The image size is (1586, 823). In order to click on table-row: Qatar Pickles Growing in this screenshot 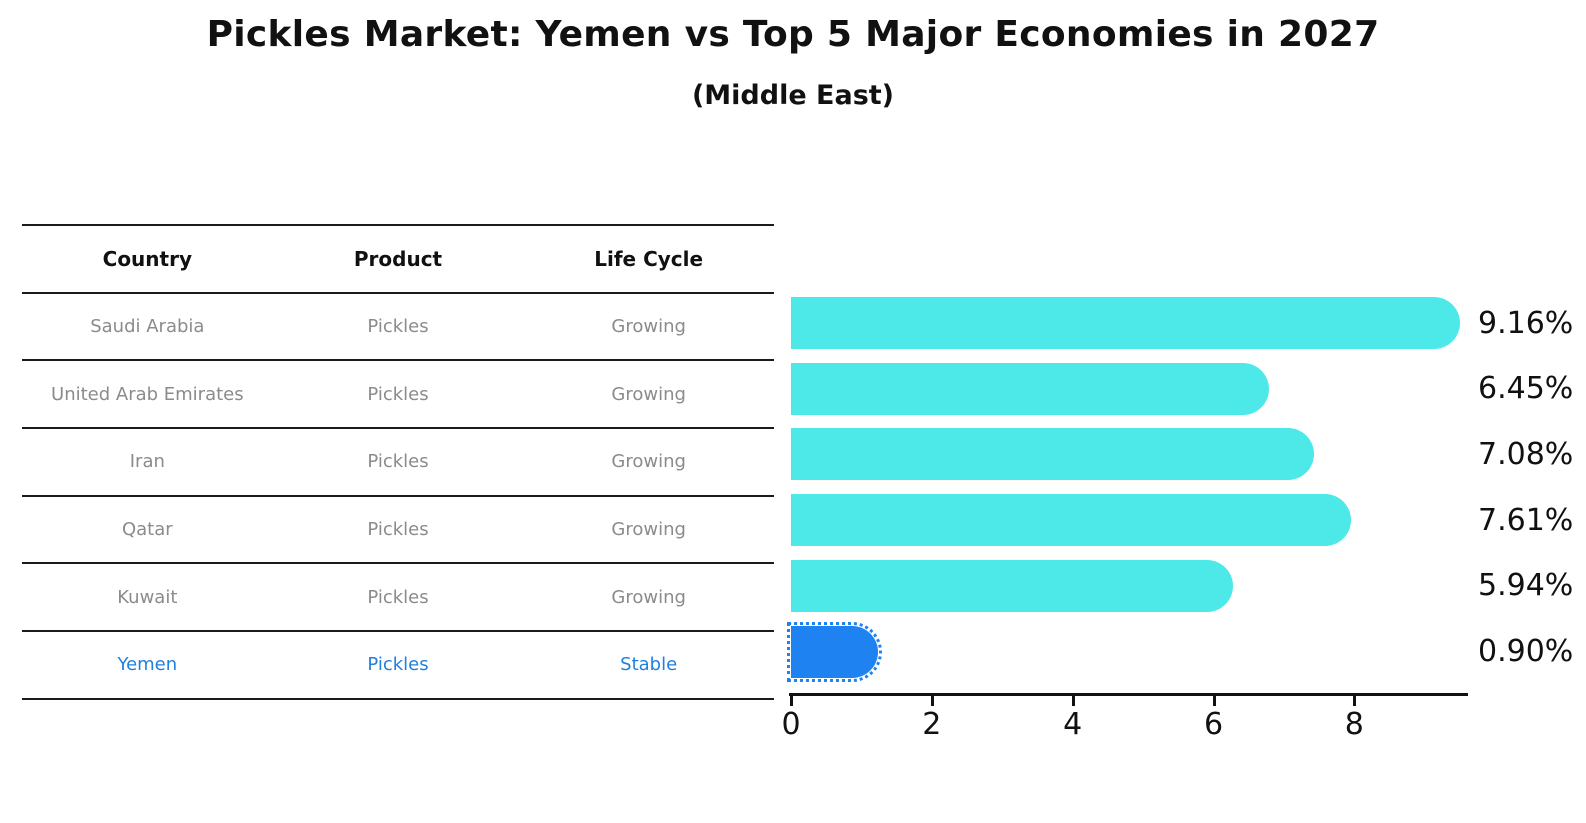, I will do `click(398, 528)`.